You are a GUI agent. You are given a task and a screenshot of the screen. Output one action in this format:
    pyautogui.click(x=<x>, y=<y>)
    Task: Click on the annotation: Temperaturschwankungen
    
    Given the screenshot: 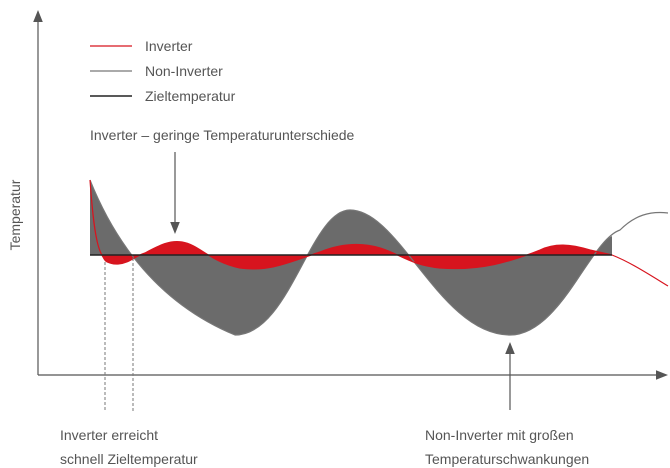 What is the action you would take?
    pyautogui.click(x=507, y=459)
    